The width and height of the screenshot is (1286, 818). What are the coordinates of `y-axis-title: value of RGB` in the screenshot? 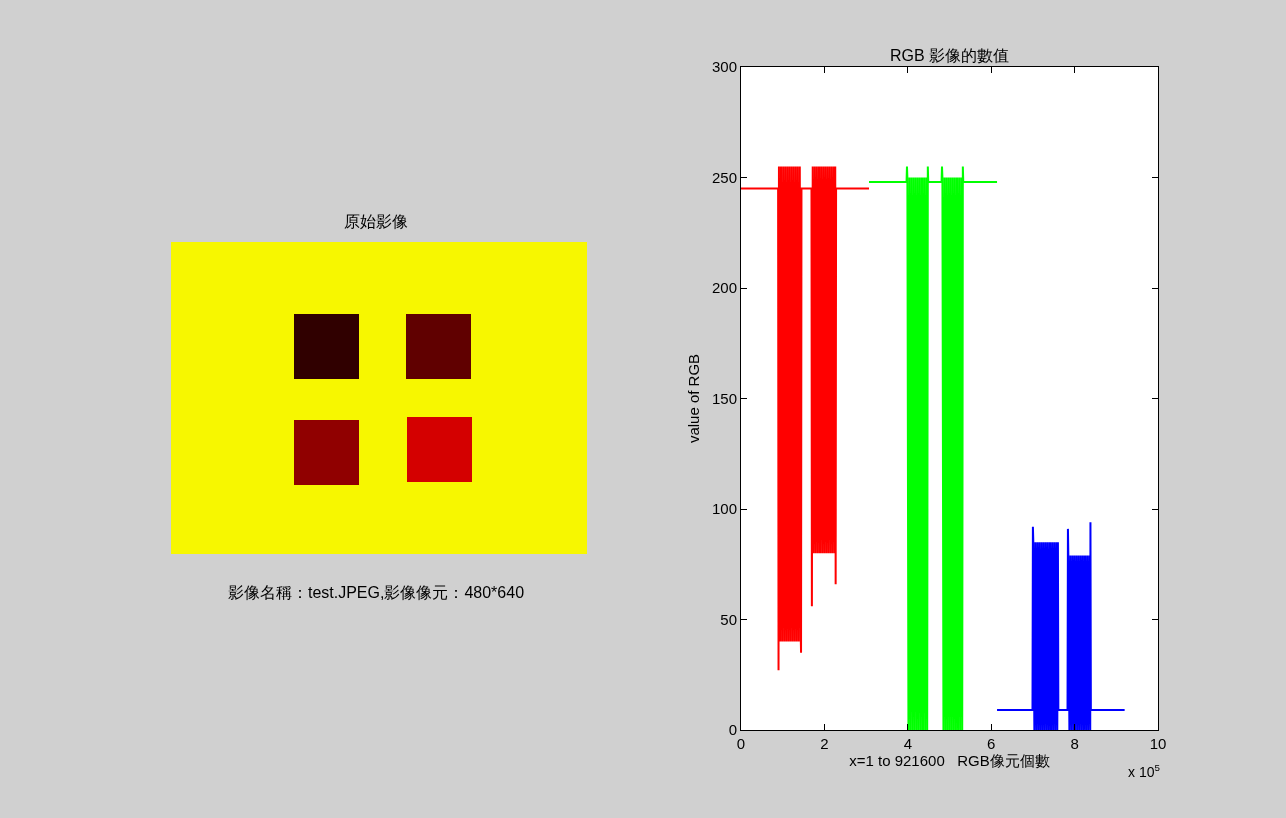 It's located at (694, 398).